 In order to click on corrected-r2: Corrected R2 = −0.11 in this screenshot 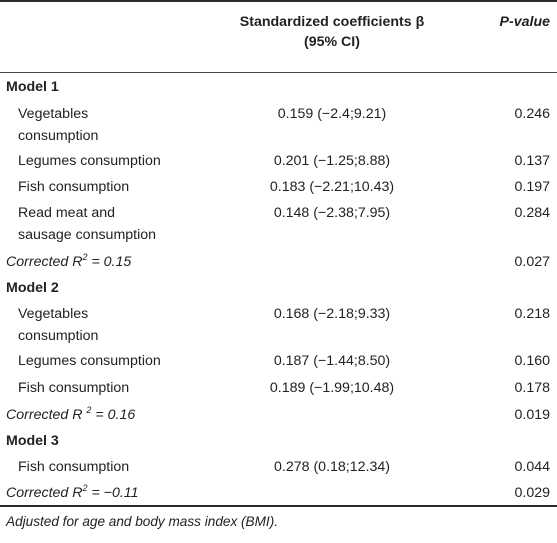, I will do `click(136, 493)`.